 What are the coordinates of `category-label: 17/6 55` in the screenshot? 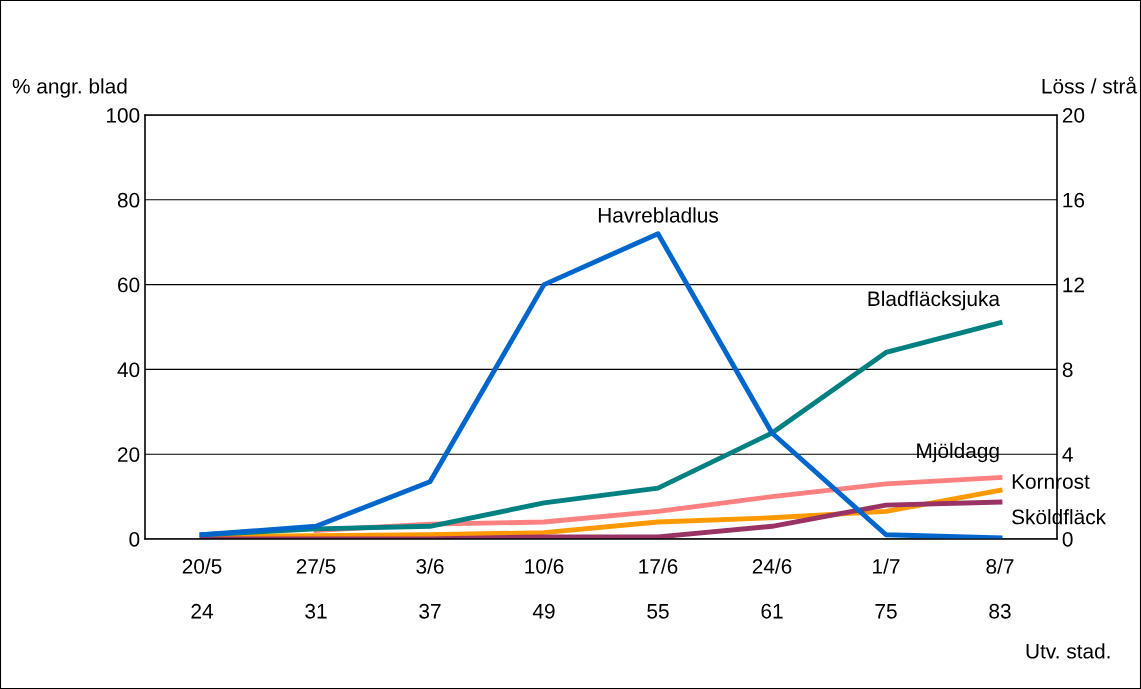 It's located at (658, 588).